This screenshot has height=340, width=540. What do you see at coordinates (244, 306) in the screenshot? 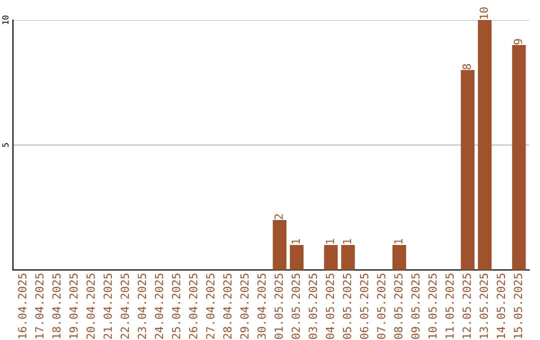
I see `x-tick-label: 29.04.2025` at bounding box center [244, 306].